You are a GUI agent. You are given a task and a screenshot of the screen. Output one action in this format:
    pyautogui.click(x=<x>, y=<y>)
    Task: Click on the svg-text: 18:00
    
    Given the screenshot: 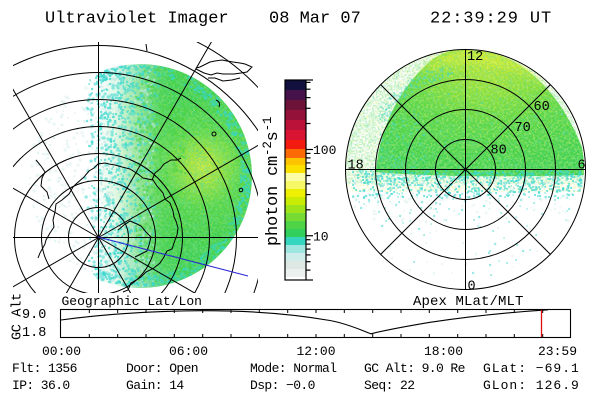 What is the action you would take?
    pyautogui.click(x=443, y=351)
    